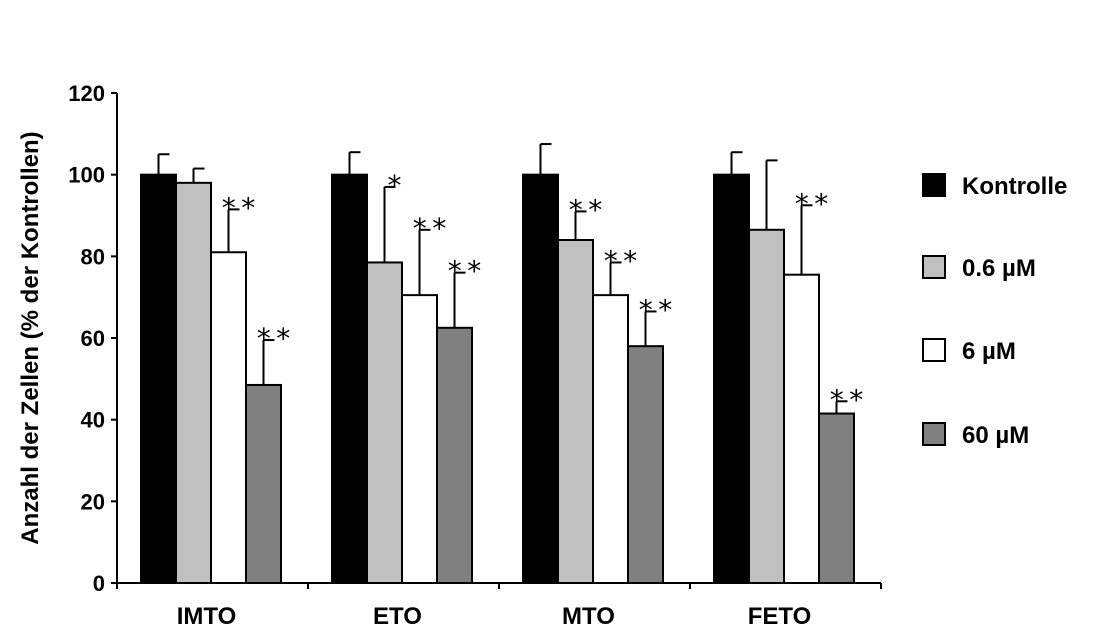 The image size is (1094, 627). What do you see at coordinates (93, 420) in the screenshot?
I see `y-tick-label: 40` at bounding box center [93, 420].